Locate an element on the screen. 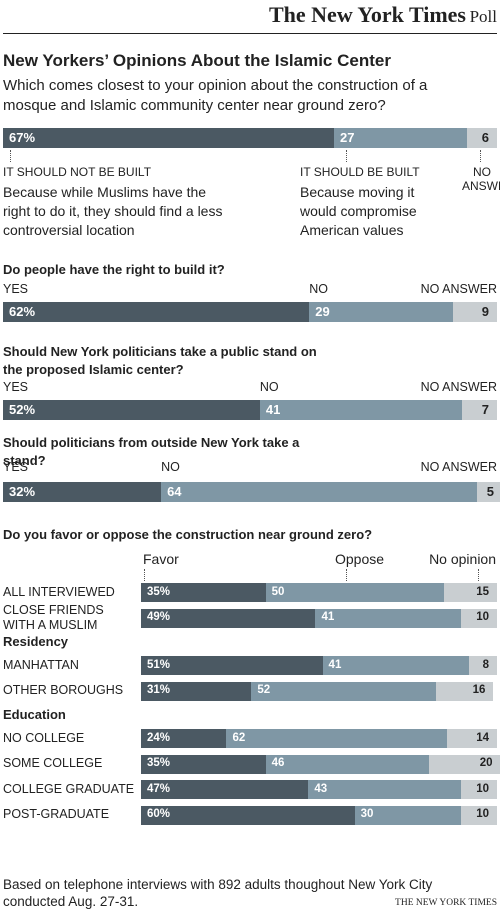  value-label: 43 is located at coordinates (321, 788).